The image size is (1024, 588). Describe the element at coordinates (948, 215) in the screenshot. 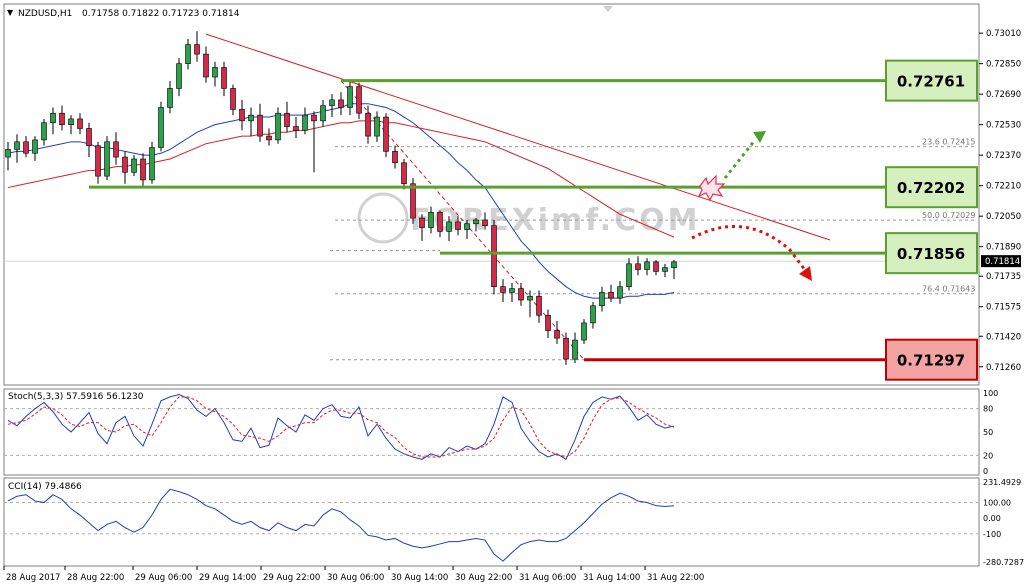

I see `fib-label: 50.0 0.72029` at that location.